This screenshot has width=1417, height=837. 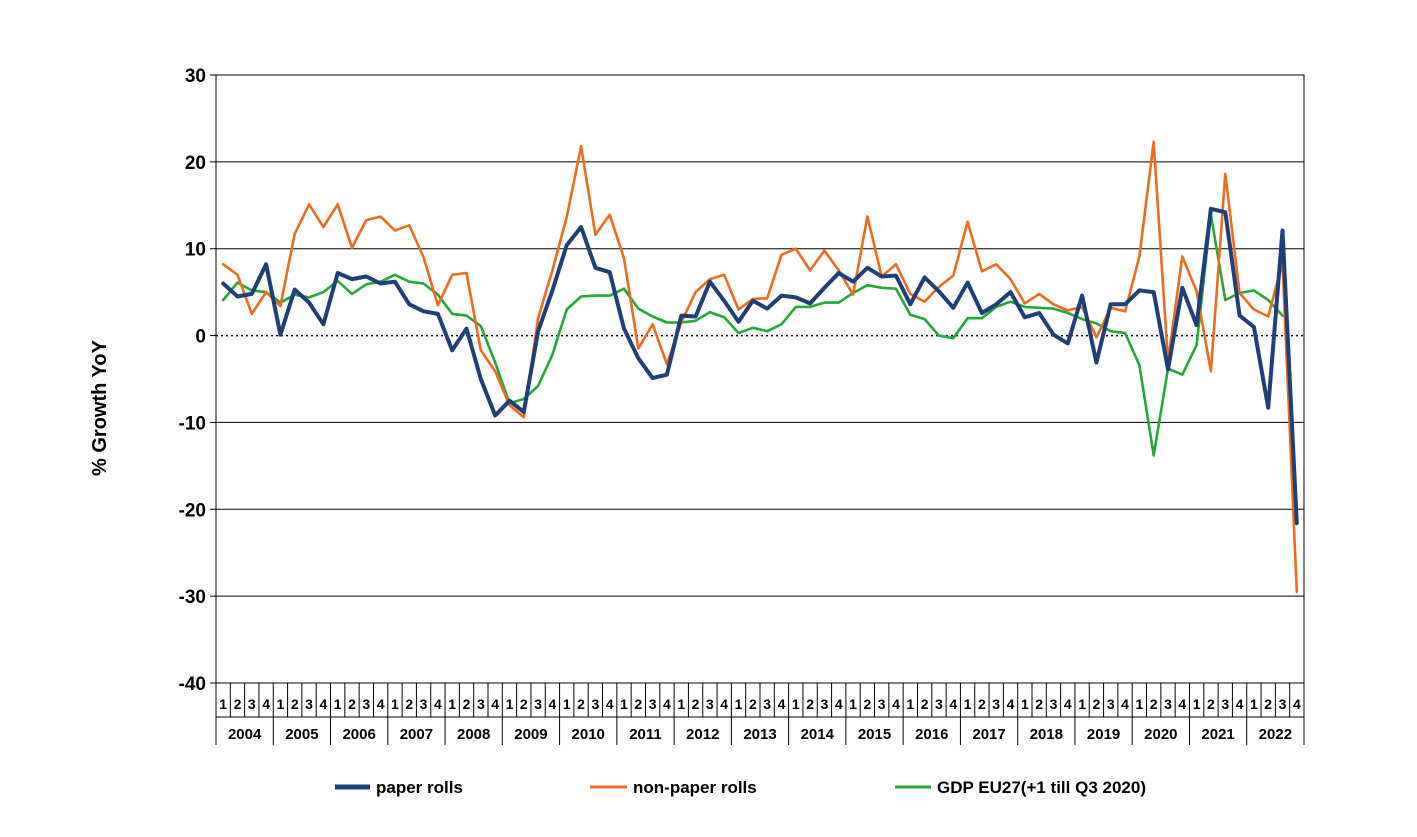 What do you see at coordinates (818, 734) in the screenshot?
I see `year-tick-label: 2014` at bounding box center [818, 734].